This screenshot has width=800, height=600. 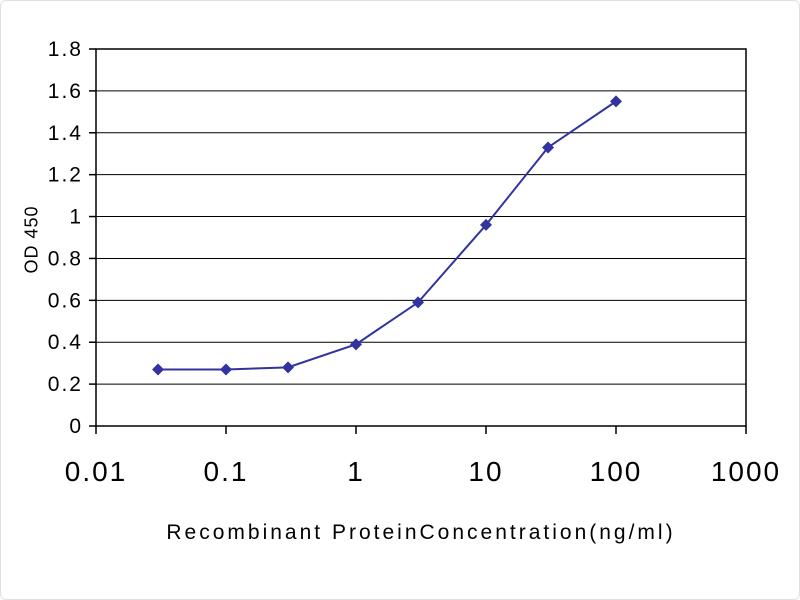 I want to click on x-tick-label: 100, so click(x=616, y=471).